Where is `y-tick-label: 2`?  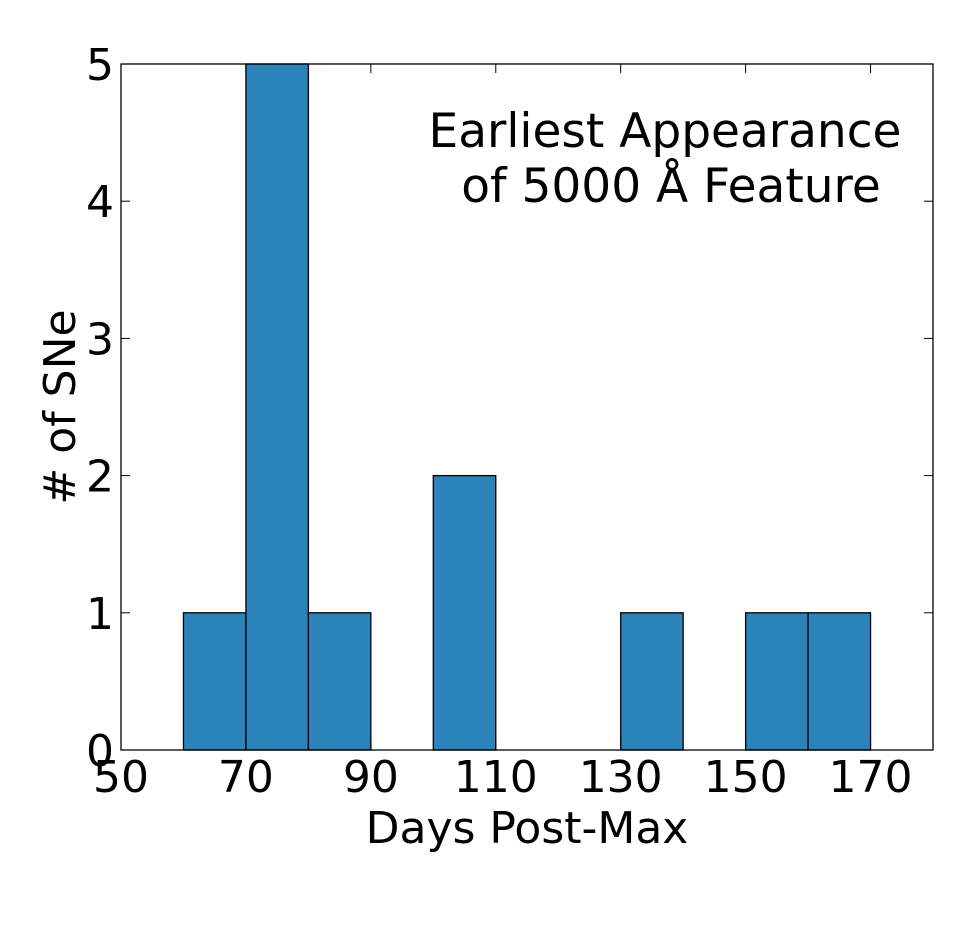 y-tick-label: 2 is located at coordinates (100, 477).